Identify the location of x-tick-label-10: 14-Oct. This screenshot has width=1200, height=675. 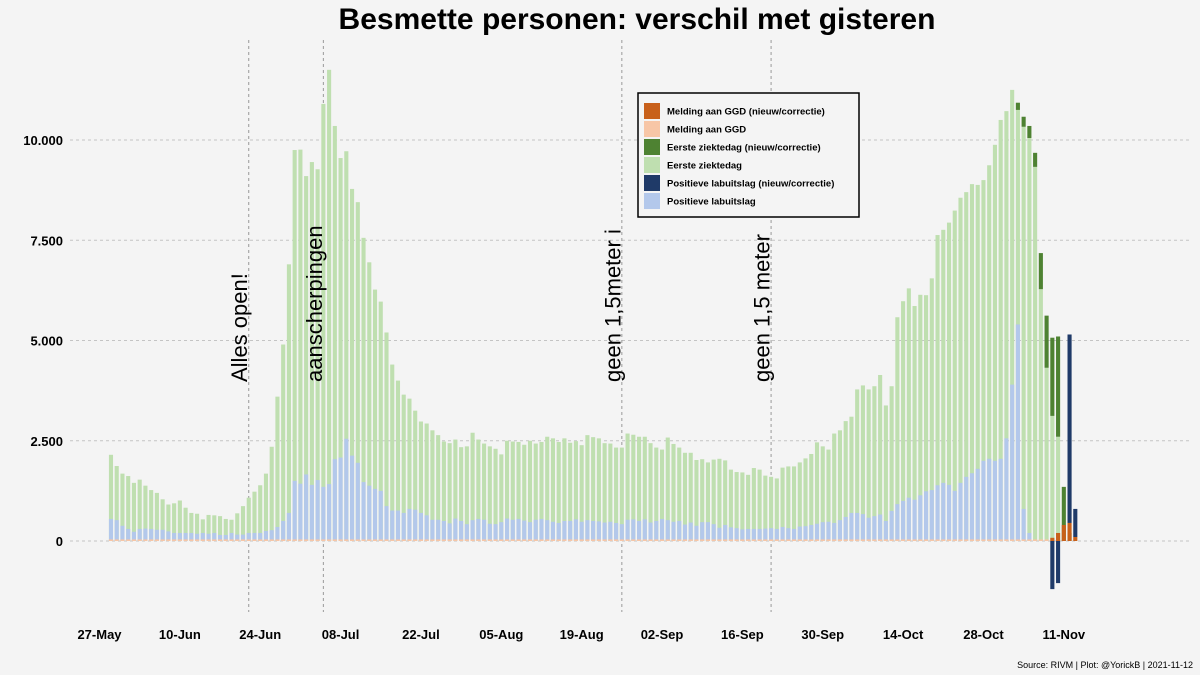
(903, 634).